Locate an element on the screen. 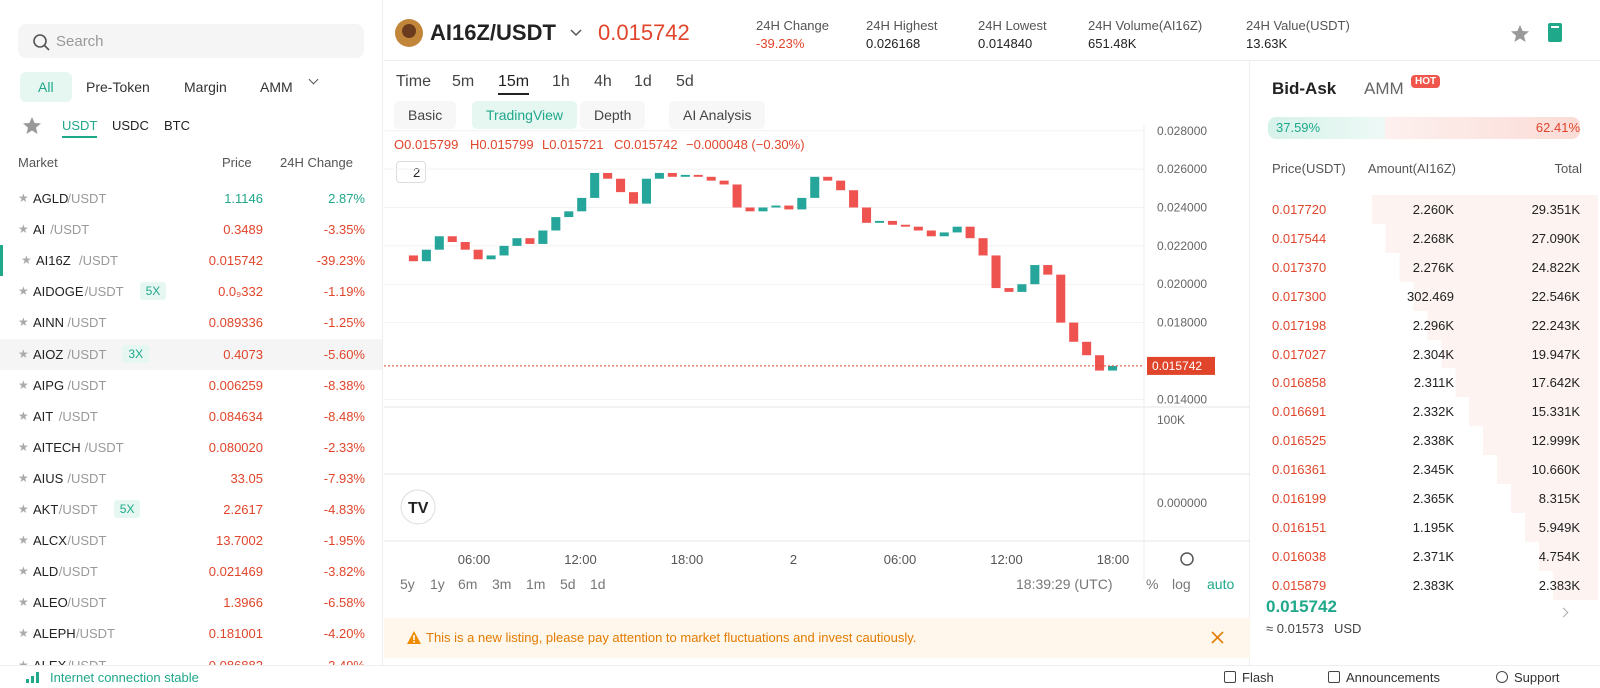  market-tab: All is located at coordinates (46, 87).